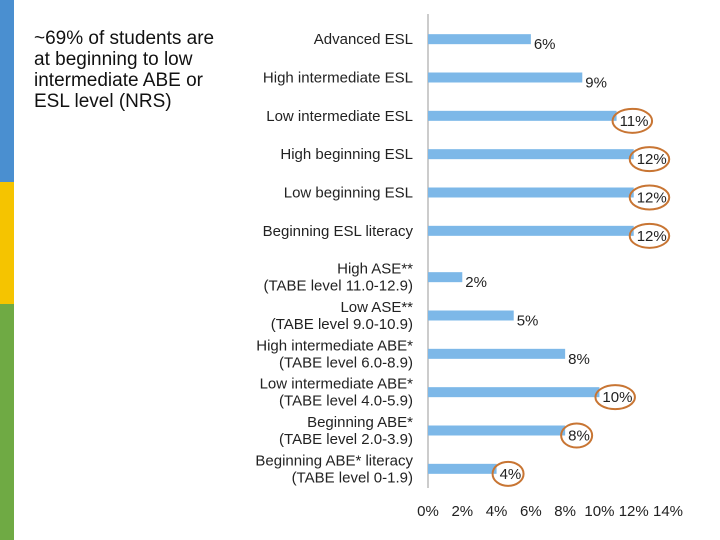 The width and height of the screenshot is (720, 540). What do you see at coordinates (511, 474) in the screenshot?
I see `data-label: 4%` at bounding box center [511, 474].